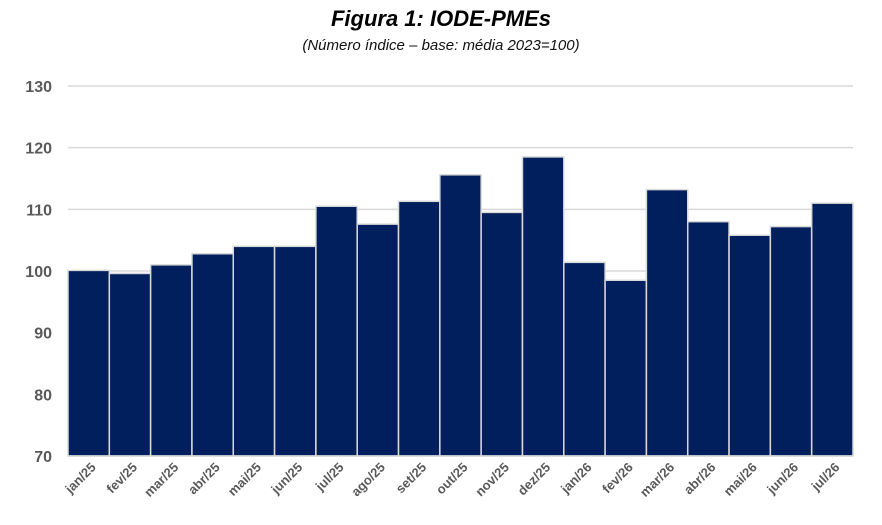 Image resolution: width=882 pixels, height=525 pixels. Describe the element at coordinates (79, 478) in the screenshot. I see `x-tick-label: jan/25` at that location.